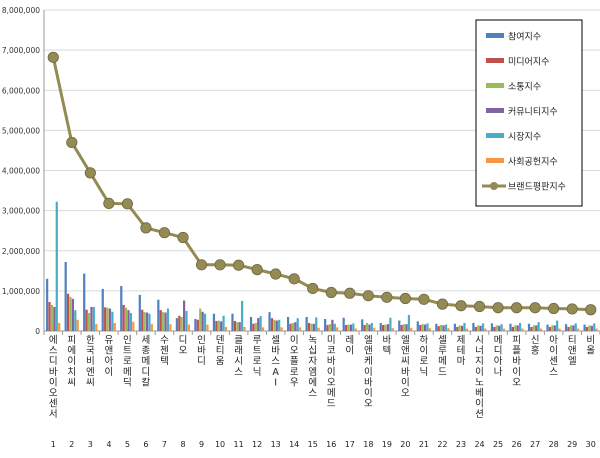  What do you see at coordinates (494, 186) in the screenshot?
I see `legend-swatch-marker` at bounding box center [494, 186].